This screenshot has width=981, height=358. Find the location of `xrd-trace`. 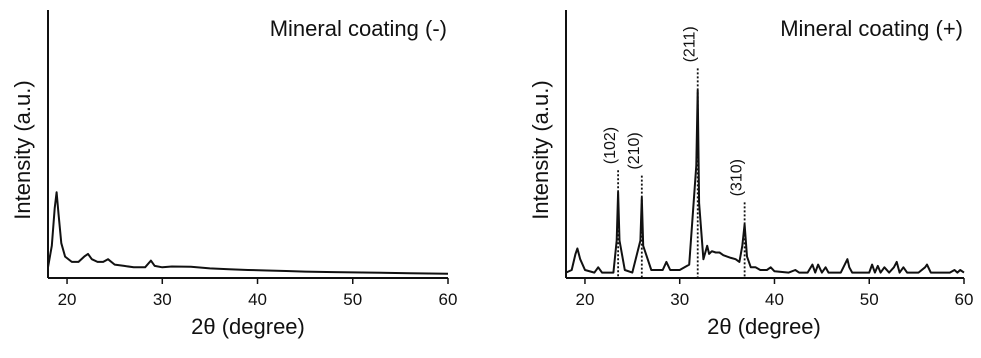

xrd-trace is located at coordinates (248, 233).